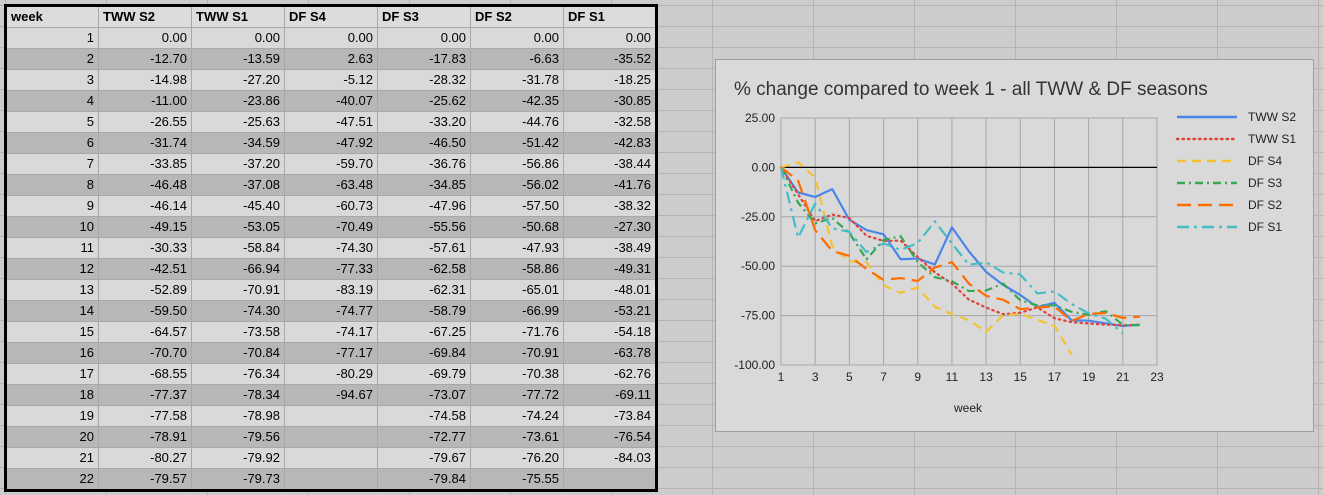 This screenshot has width=1323, height=495. Describe the element at coordinates (610, 269) in the screenshot. I see `table-cell: -49.31` at that location.